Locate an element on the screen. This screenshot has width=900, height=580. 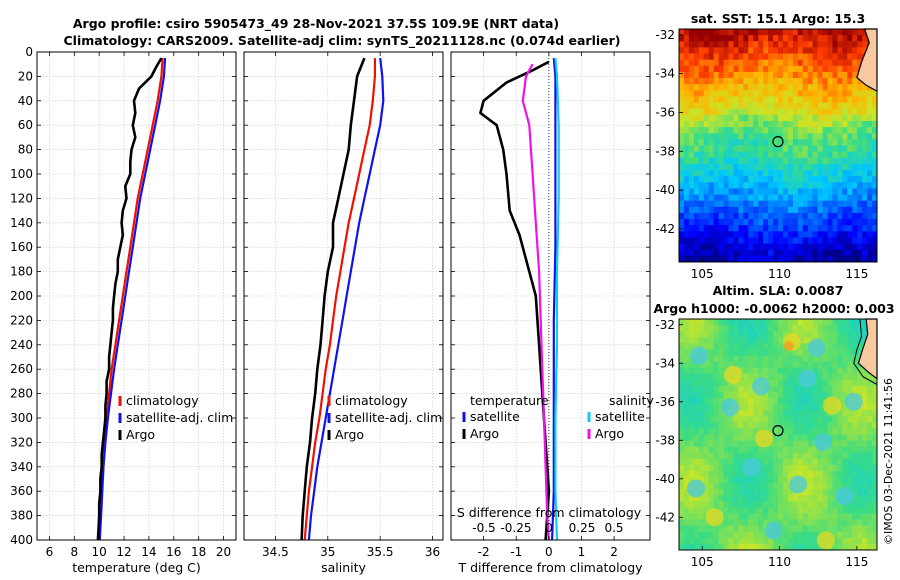
x-tick-label: 1 is located at coordinates (582, 552).